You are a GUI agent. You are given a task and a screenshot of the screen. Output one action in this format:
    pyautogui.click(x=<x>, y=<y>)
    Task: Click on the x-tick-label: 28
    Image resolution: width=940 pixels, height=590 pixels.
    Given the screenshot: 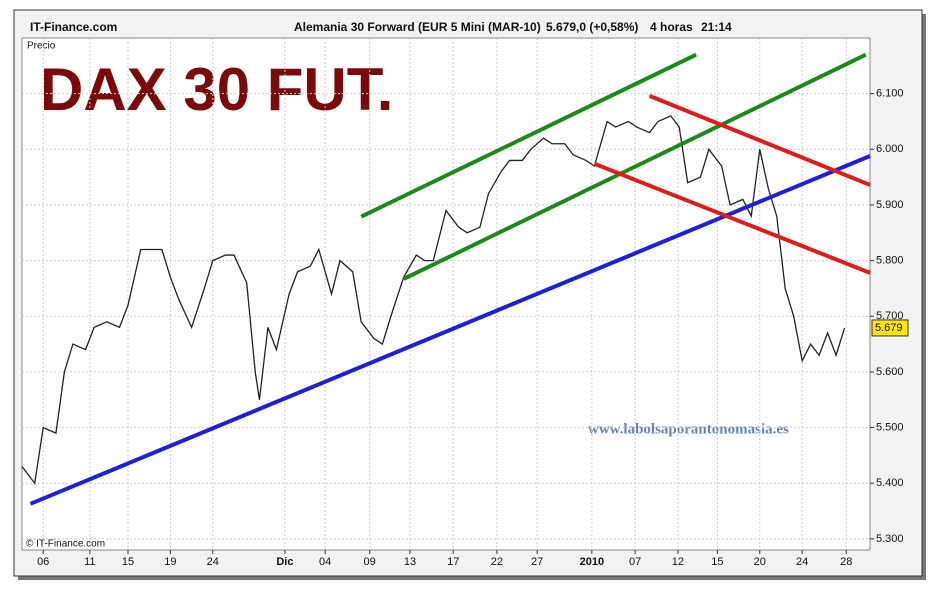 What is the action you would take?
    pyautogui.click(x=846, y=562)
    